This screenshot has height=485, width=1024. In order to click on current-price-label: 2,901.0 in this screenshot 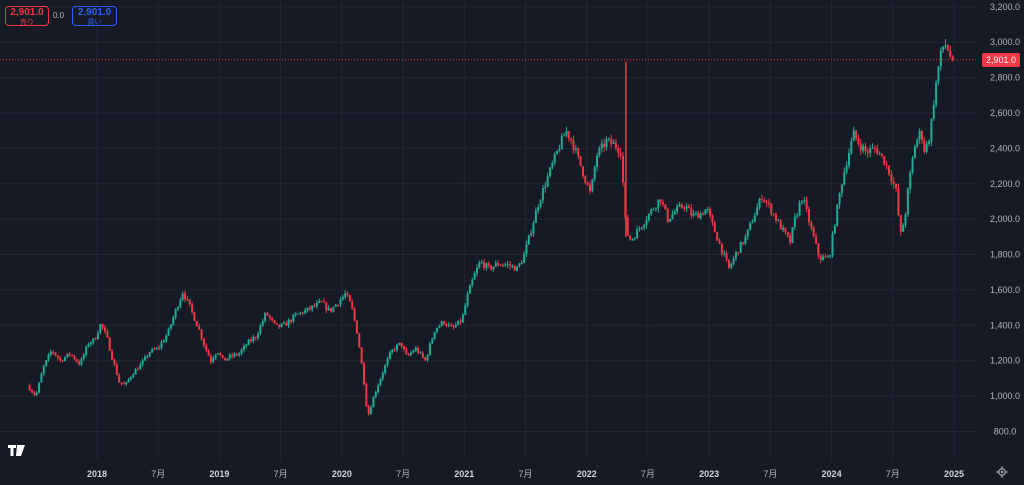, I will do `click(1001, 59)`.